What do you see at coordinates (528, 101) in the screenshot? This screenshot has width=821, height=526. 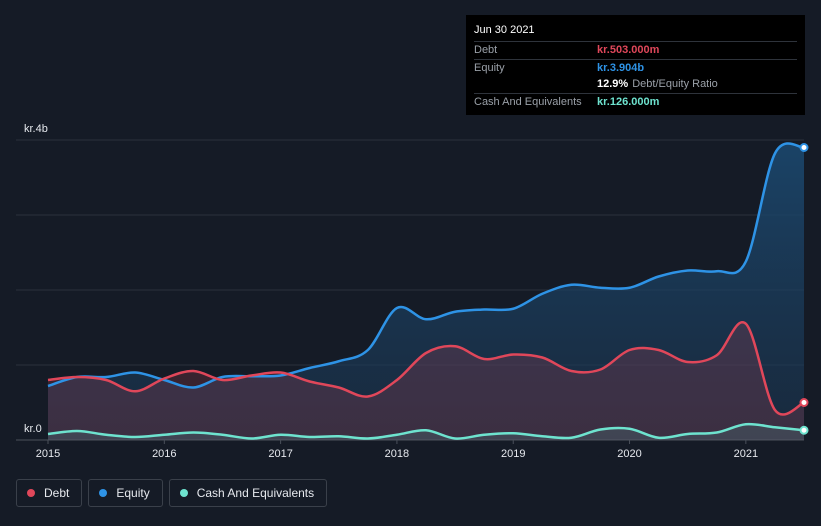 I see `tooltip-cash-label: Cash And Equivalents` at bounding box center [528, 101].